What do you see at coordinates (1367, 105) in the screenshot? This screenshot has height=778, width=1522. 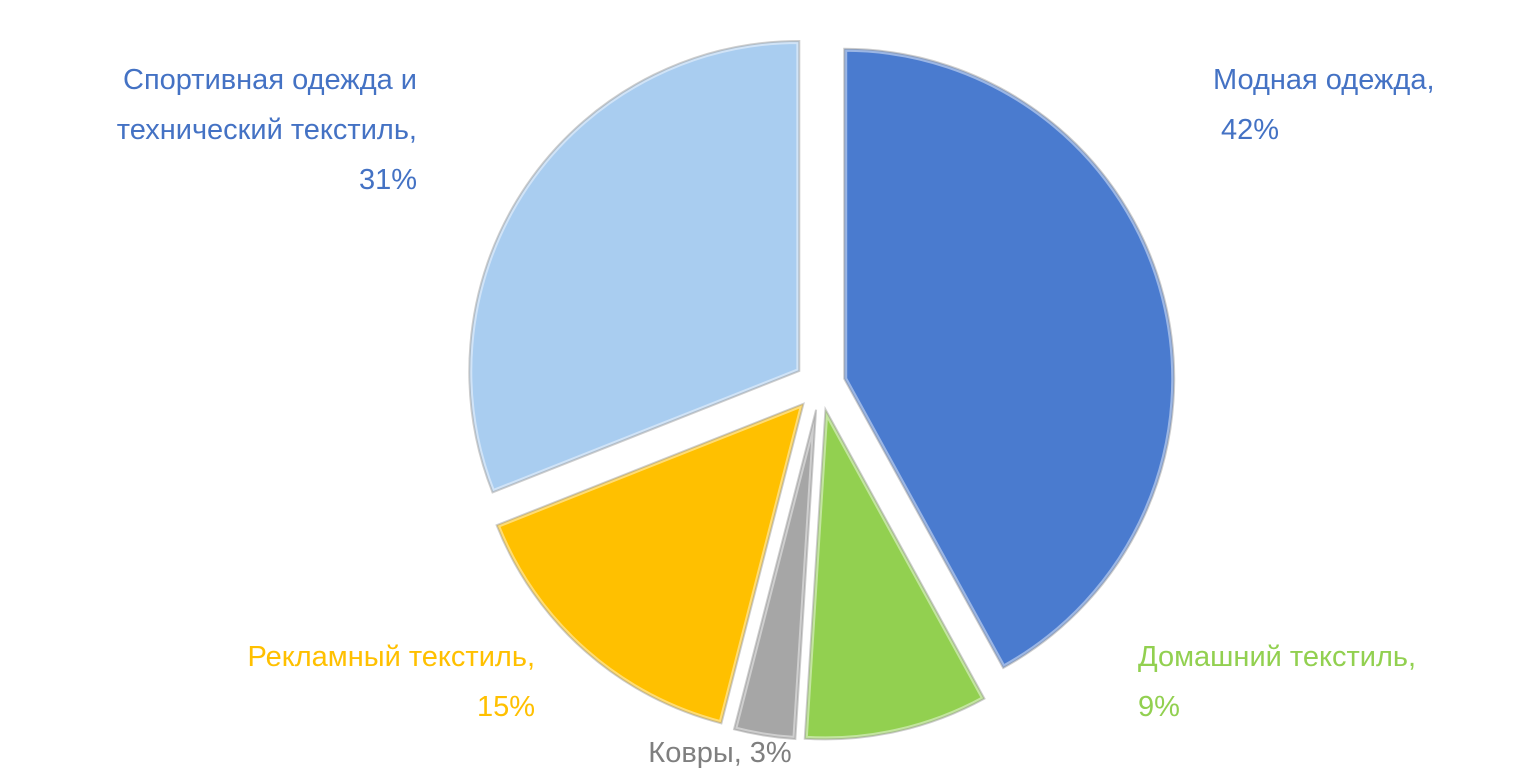 I see `slice-label: Модная одежда, 42%` at bounding box center [1367, 105].